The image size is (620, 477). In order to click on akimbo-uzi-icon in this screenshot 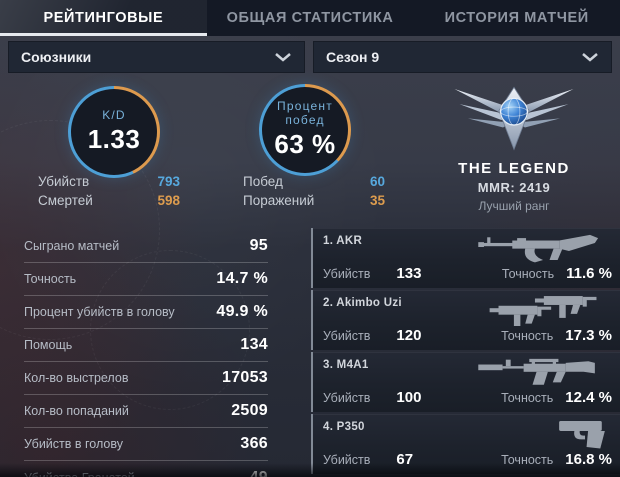, I will do `click(539, 309)`.